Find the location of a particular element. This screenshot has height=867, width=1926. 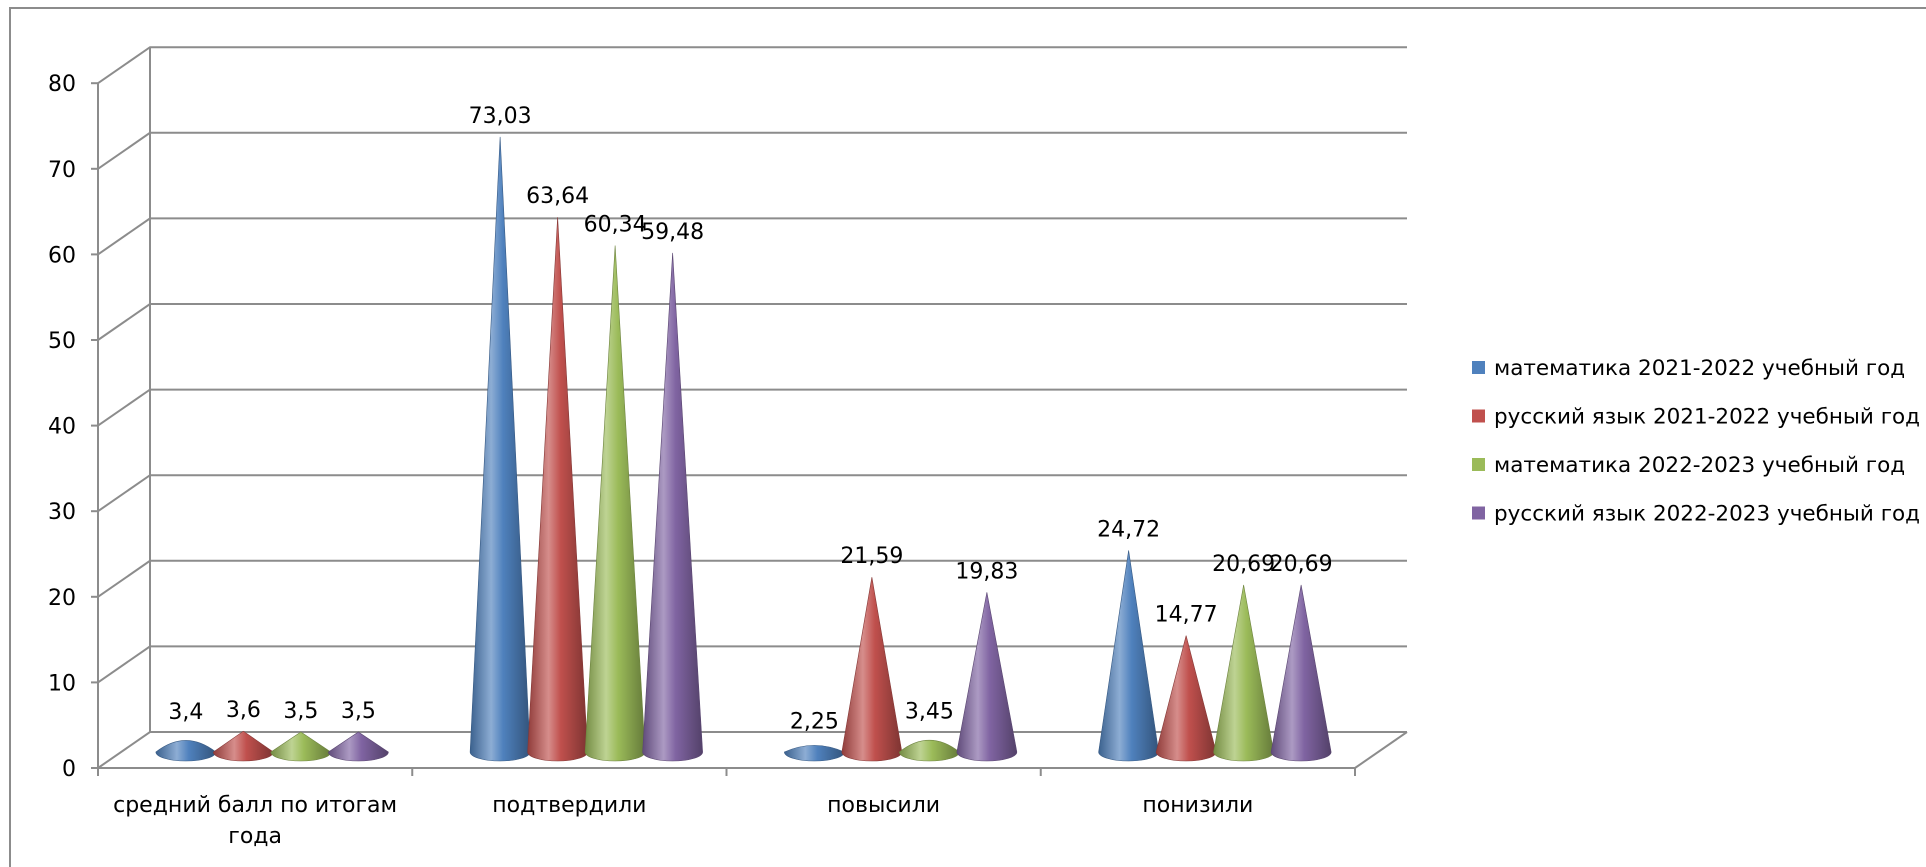

data-label: 3,6 is located at coordinates (243, 710).